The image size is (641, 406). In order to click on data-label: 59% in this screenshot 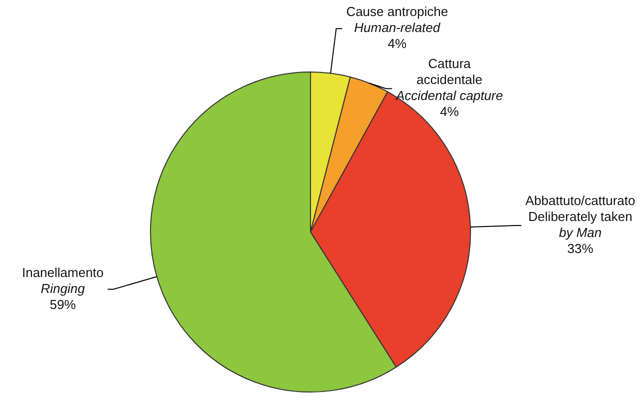, I will do `click(63, 304)`.